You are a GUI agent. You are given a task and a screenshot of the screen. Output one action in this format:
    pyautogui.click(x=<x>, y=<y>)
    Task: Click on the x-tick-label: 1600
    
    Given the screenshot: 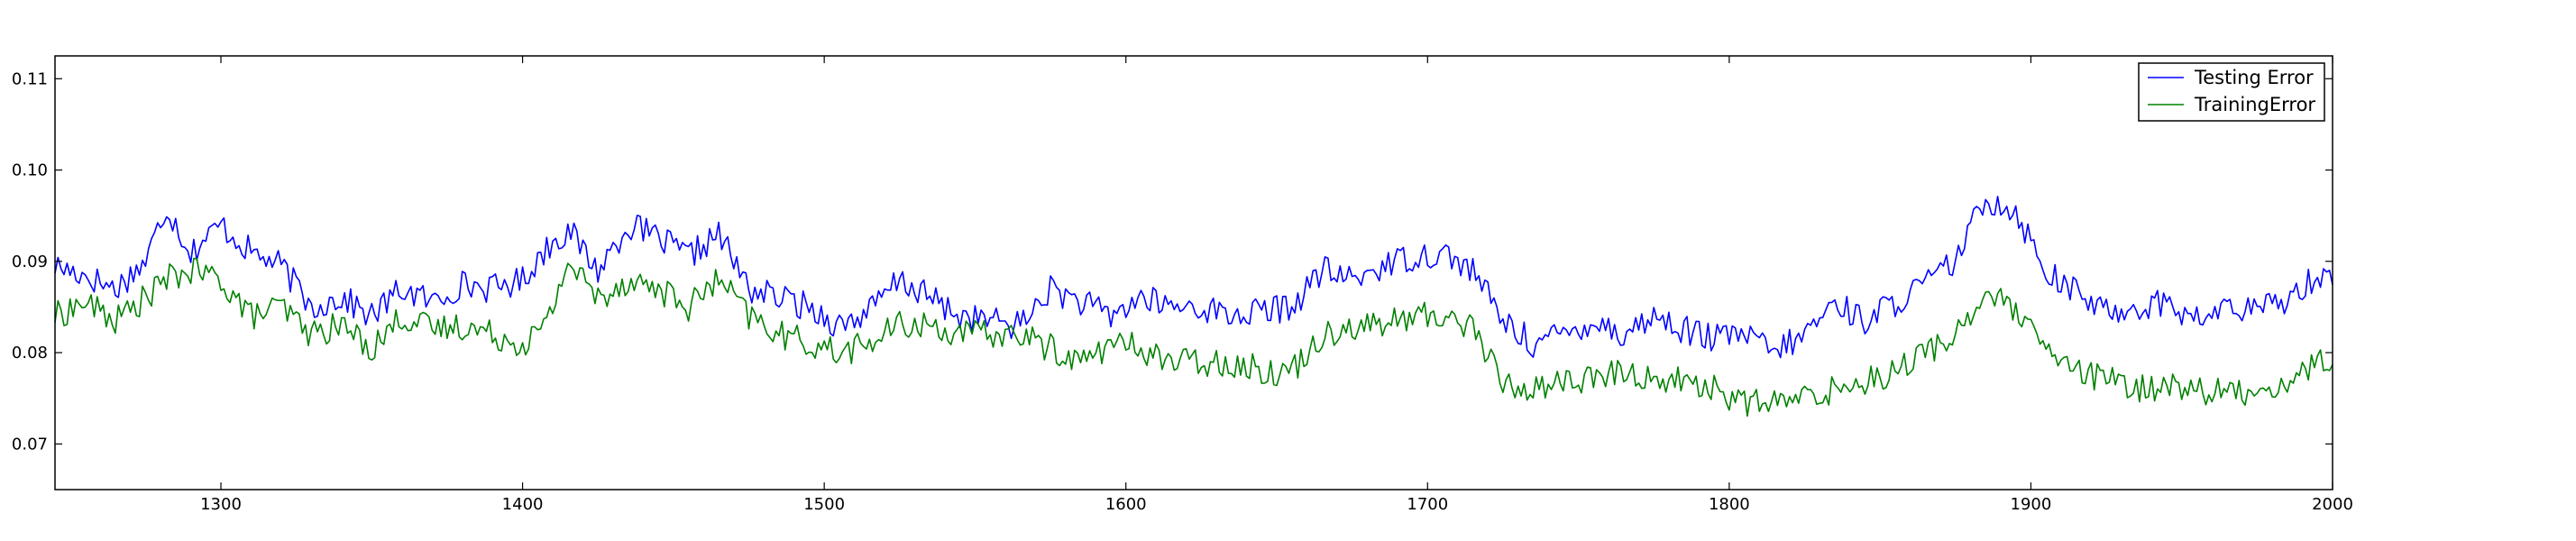 What is the action you would take?
    pyautogui.click(x=1126, y=504)
    